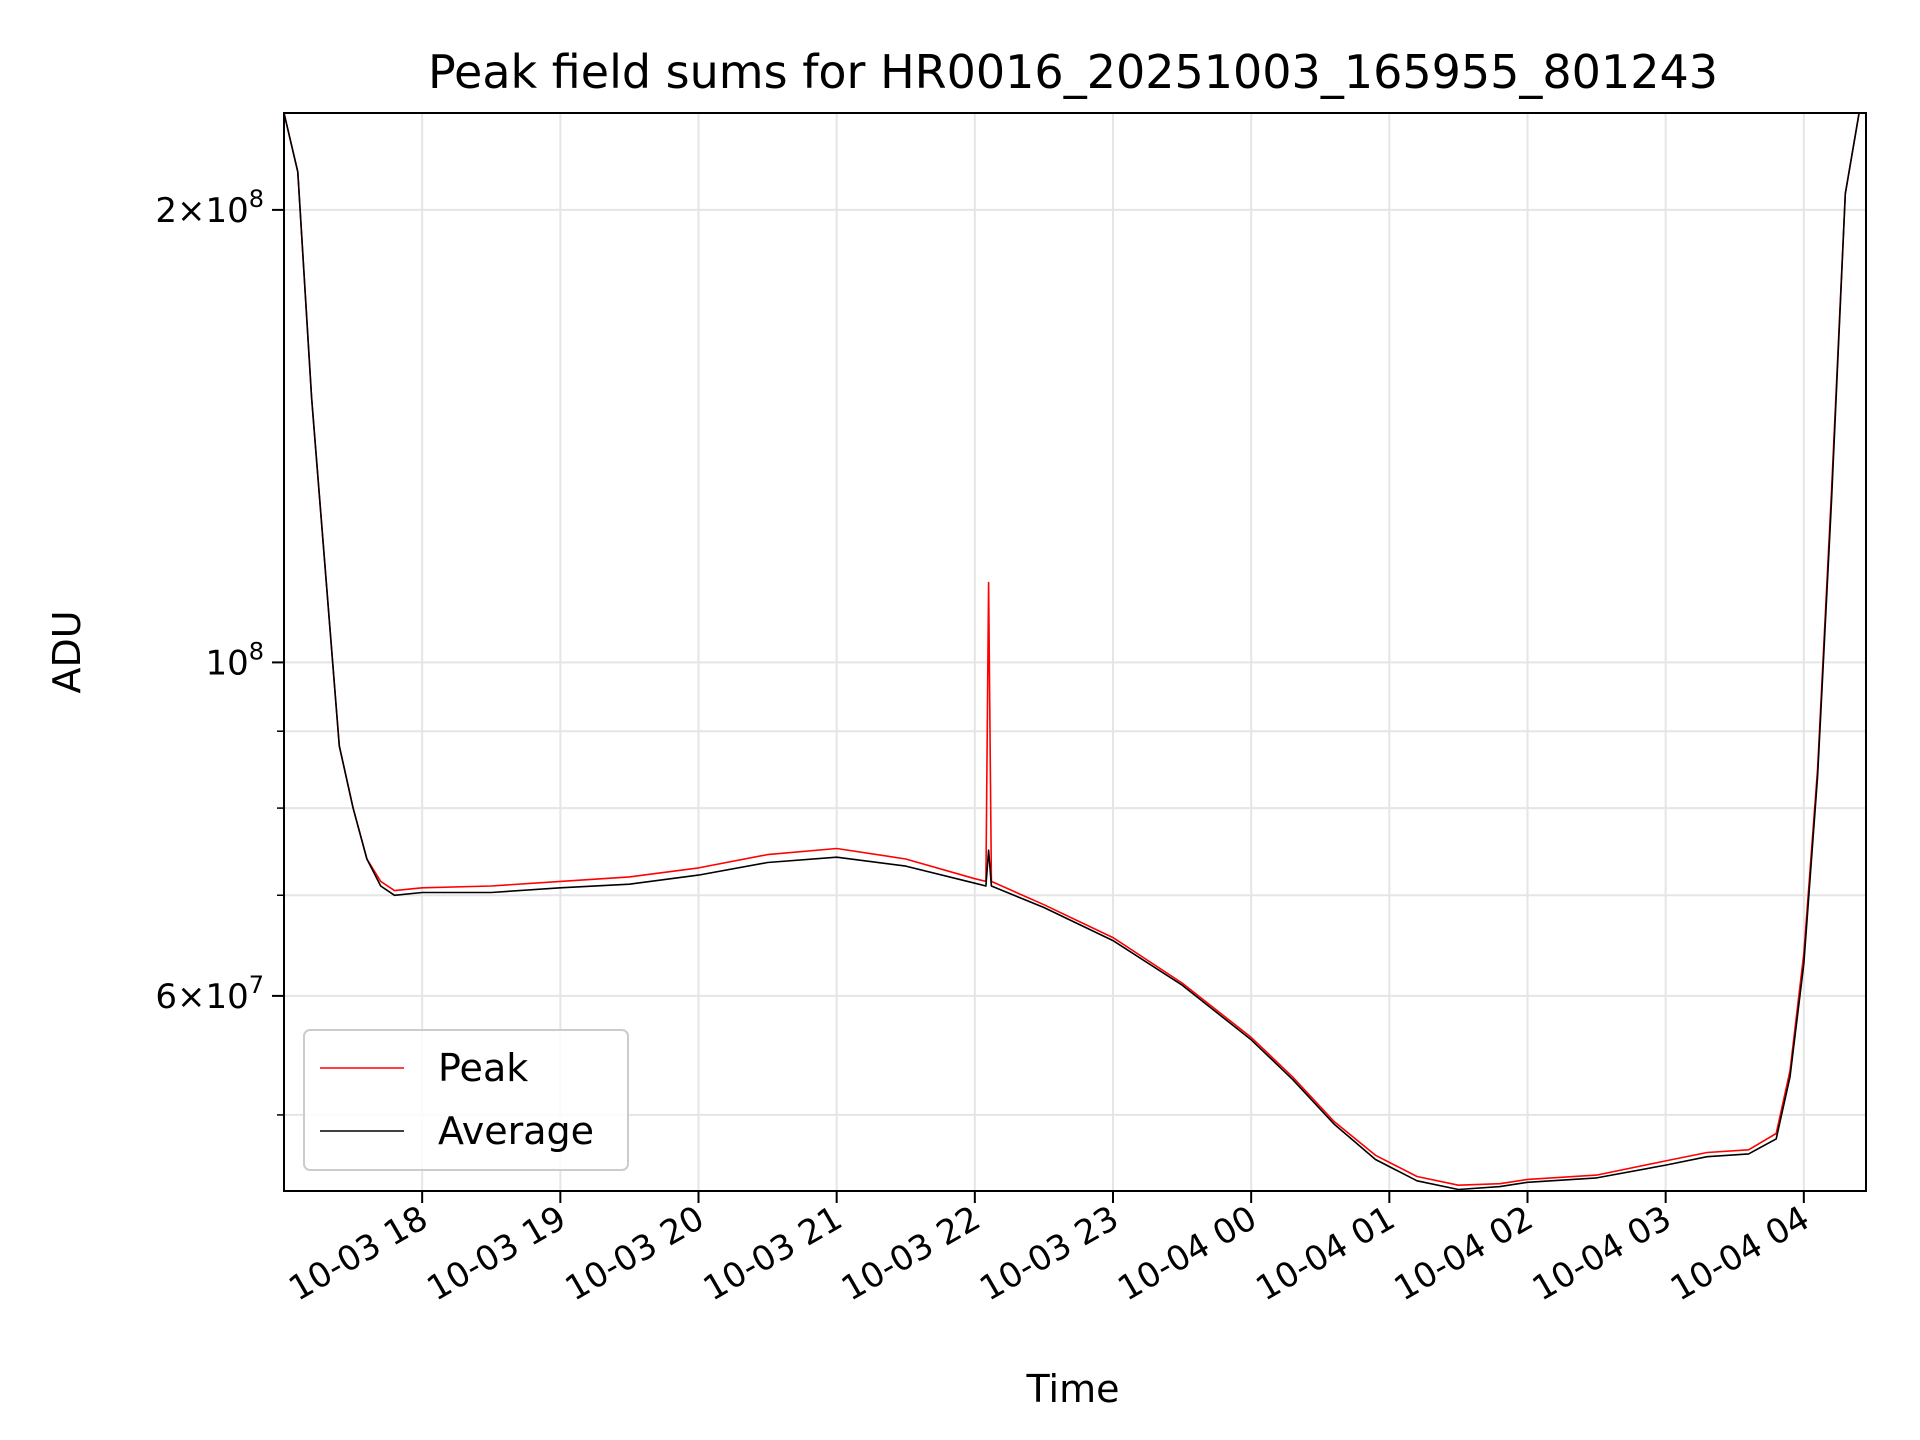 The image size is (1920, 1440). I want to click on legend-label-average: Average, so click(516, 1131).